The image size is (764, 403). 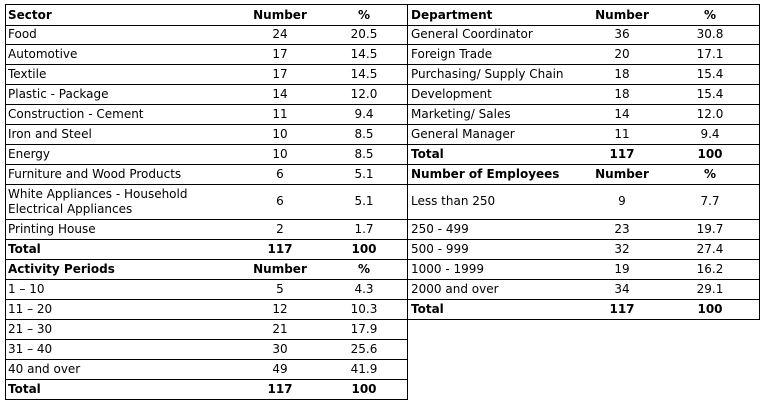 I want to click on employees-table-row: Less than 250 9 7.7, so click(x=583, y=202).